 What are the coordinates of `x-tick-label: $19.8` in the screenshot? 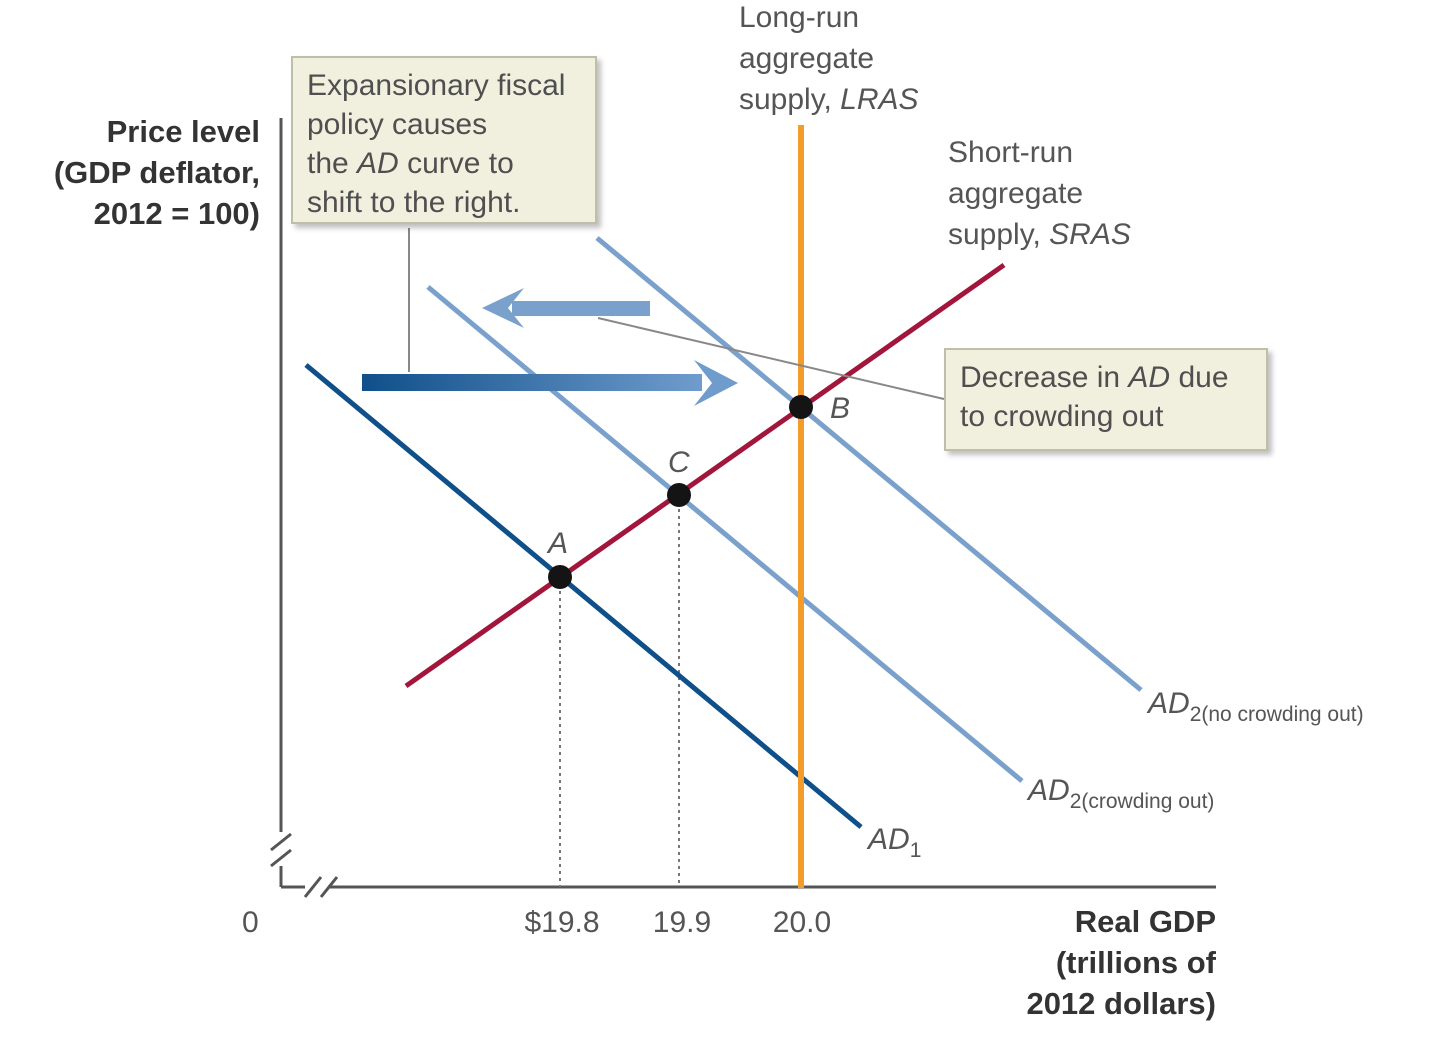 It's located at (561, 922).